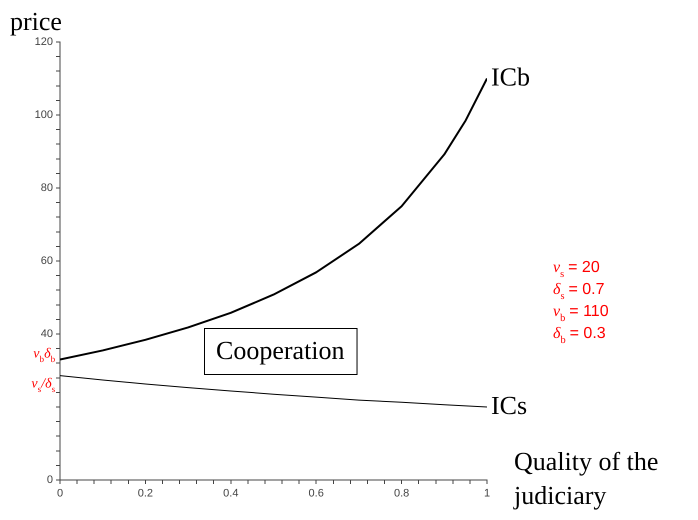  What do you see at coordinates (46, 261) in the screenshot?
I see `y-tick-label: 60` at bounding box center [46, 261].